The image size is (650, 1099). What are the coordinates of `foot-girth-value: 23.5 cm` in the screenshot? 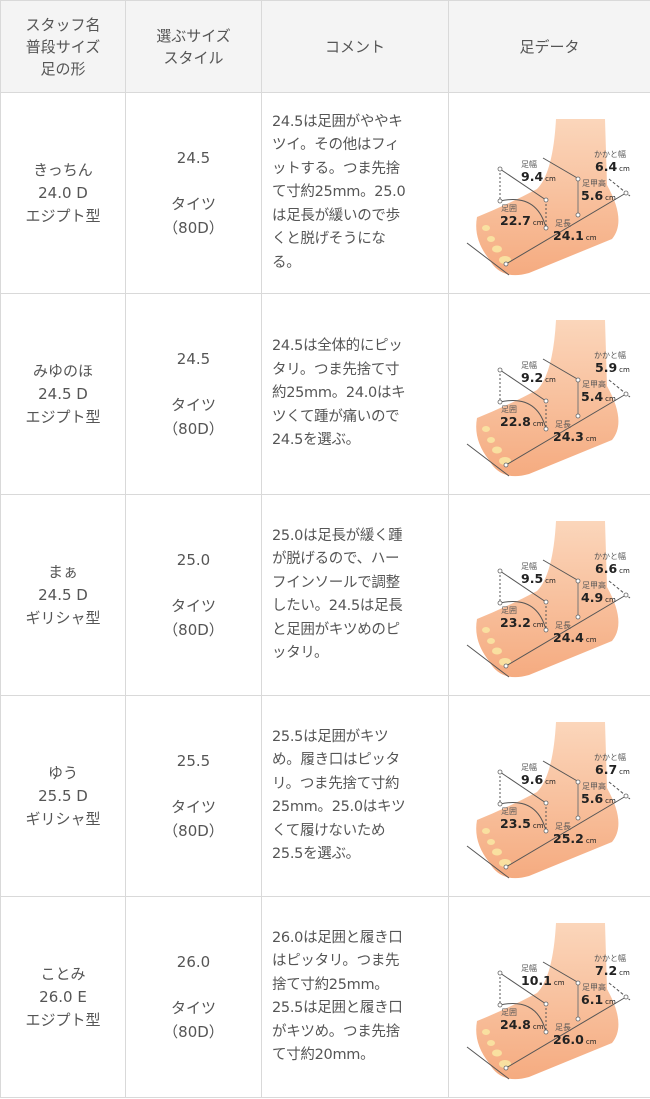 It's located at (522, 823).